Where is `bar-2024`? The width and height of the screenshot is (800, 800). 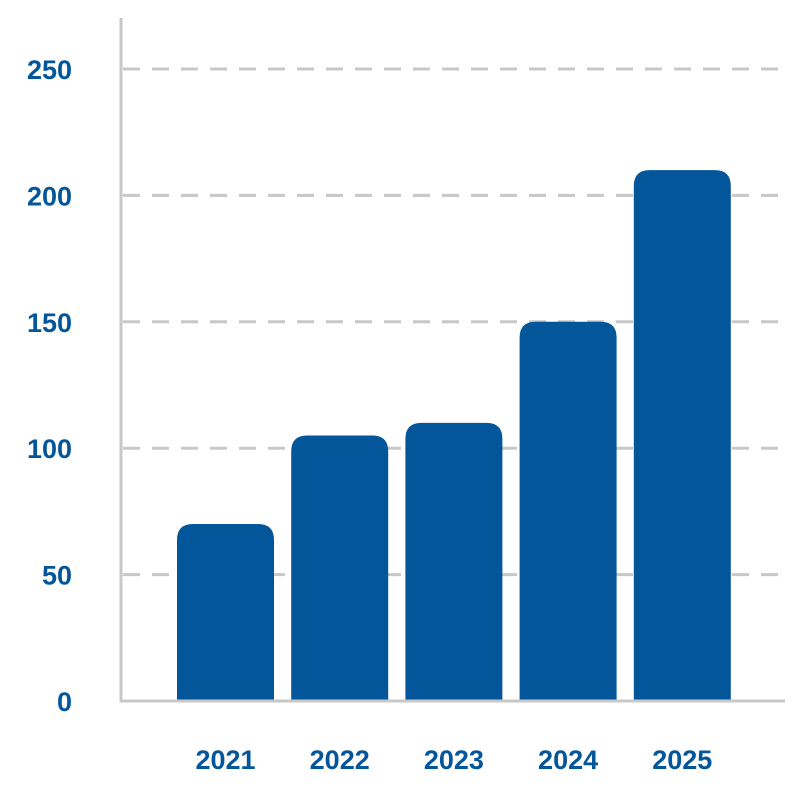 bar-2024 is located at coordinates (568, 511).